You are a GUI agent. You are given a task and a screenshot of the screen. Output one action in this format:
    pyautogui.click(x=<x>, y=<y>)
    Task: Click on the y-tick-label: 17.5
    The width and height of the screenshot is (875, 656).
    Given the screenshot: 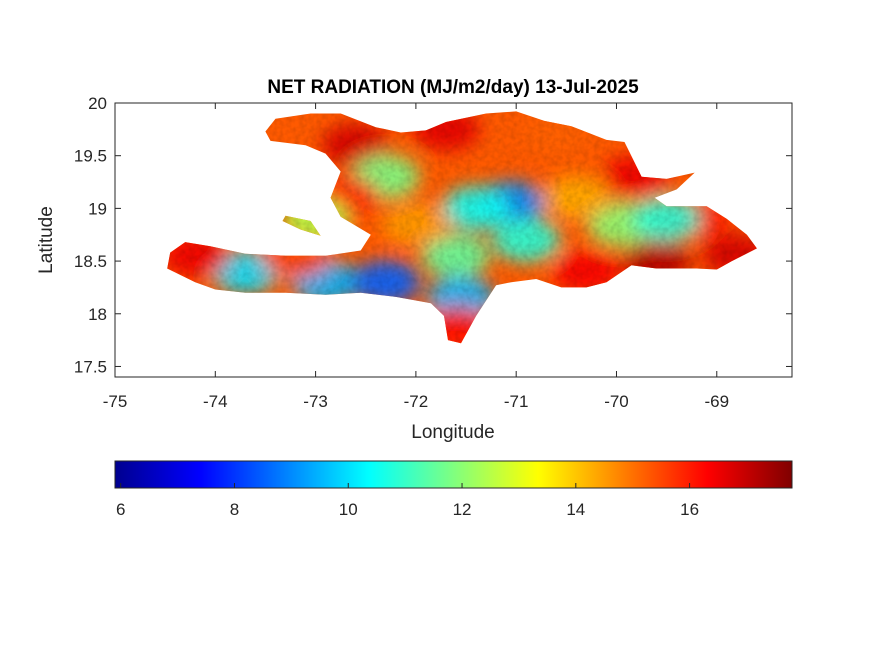 What is the action you would take?
    pyautogui.click(x=90, y=366)
    